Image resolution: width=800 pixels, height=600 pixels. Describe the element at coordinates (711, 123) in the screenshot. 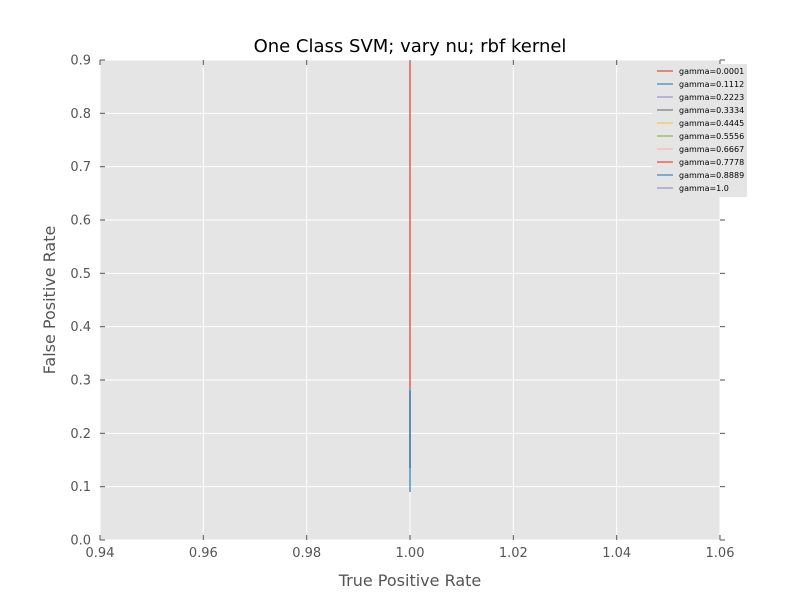

I see `legend-label: gamma=0.4445` at that location.